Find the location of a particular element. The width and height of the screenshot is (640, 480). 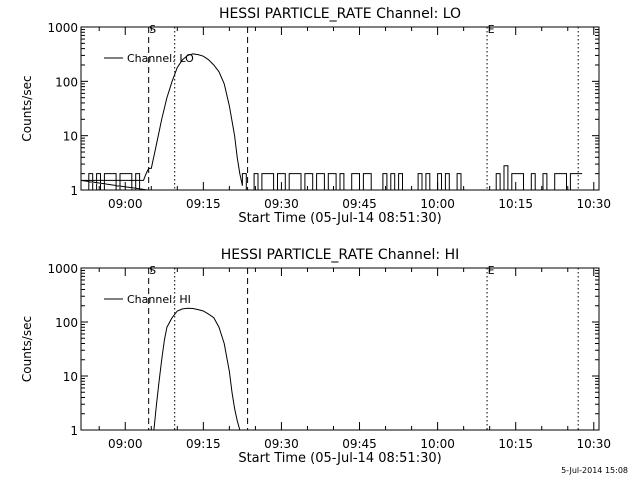

legend-label: Channel: LO is located at coordinates (160, 58).